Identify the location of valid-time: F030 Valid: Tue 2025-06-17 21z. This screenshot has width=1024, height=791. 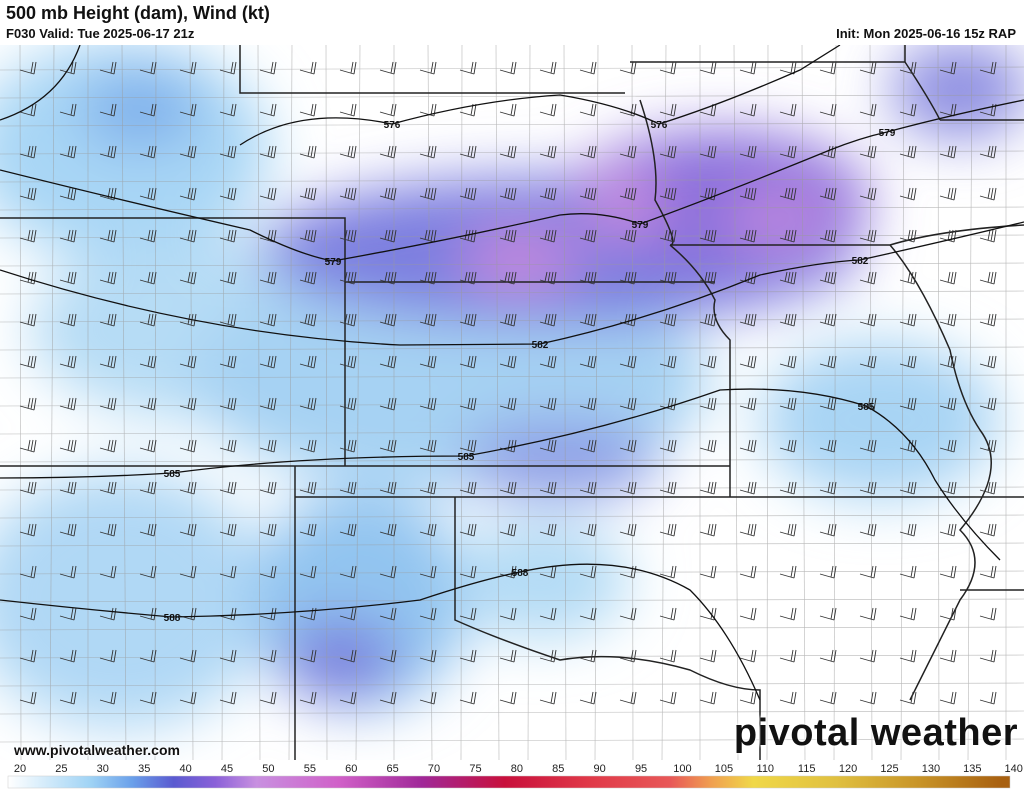
(100, 33).